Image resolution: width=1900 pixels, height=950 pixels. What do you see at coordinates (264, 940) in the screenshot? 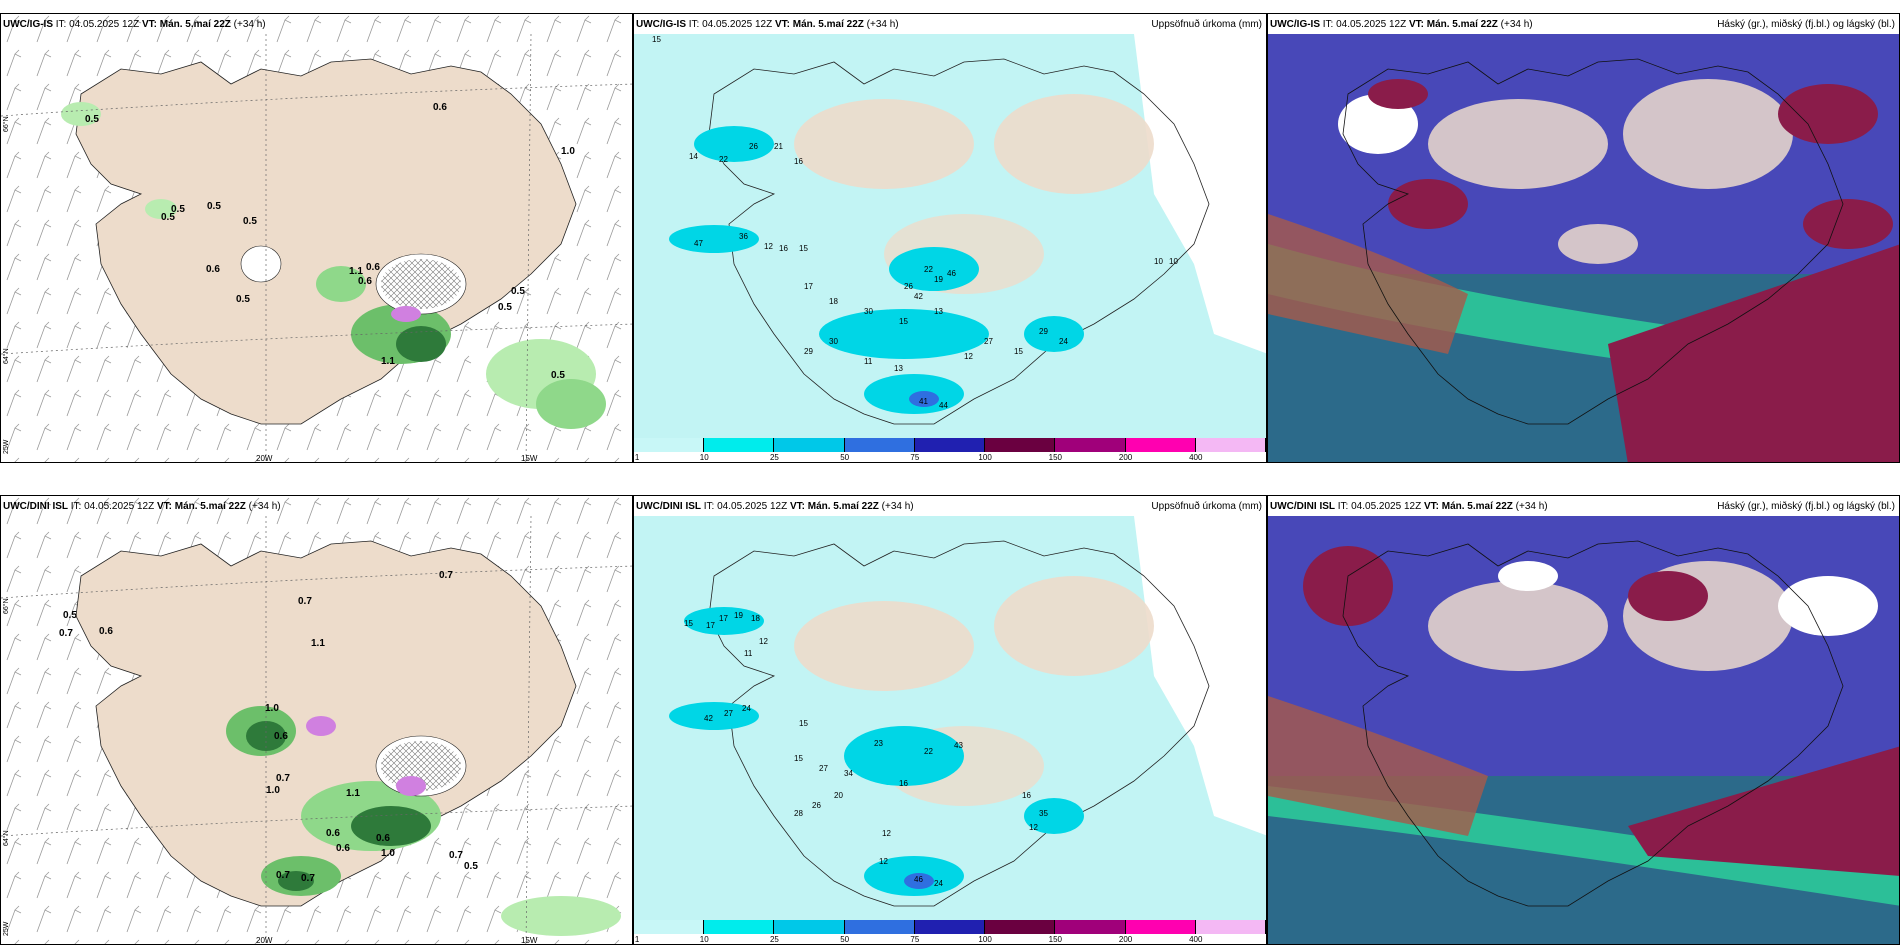
I see `lon-label: 20W` at bounding box center [264, 940].